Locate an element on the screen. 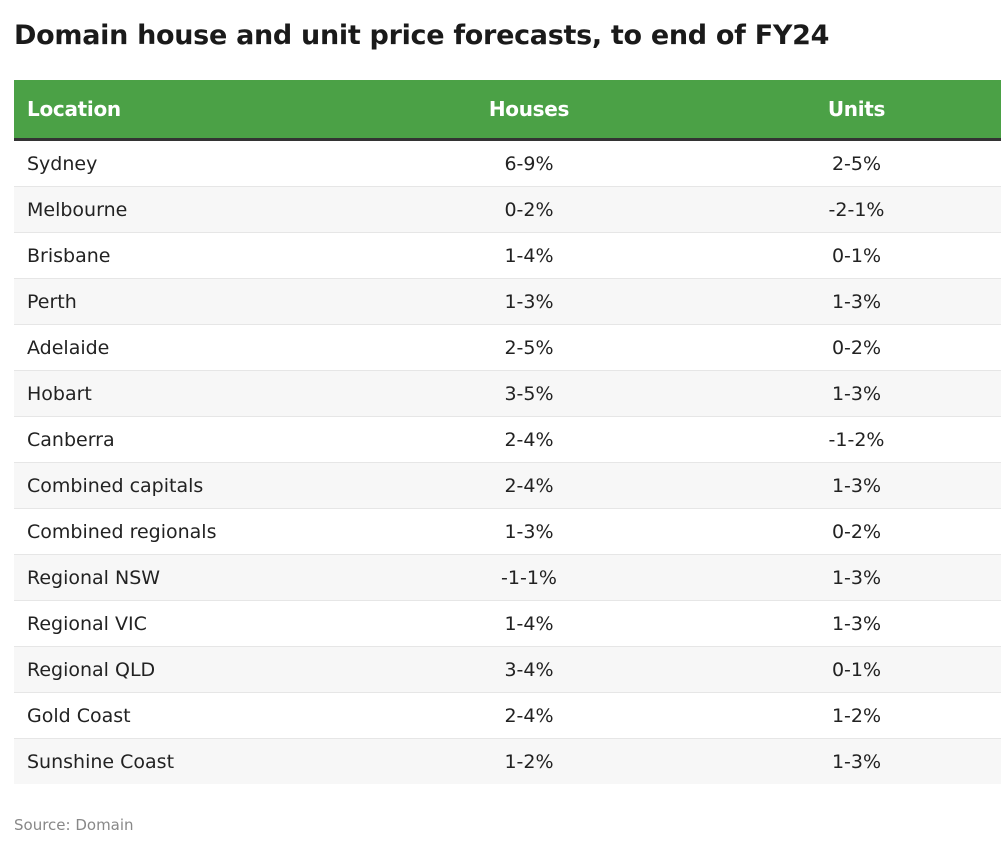 This screenshot has height=842, width=1001. cell-houses: 2-5% is located at coordinates (529, 347).